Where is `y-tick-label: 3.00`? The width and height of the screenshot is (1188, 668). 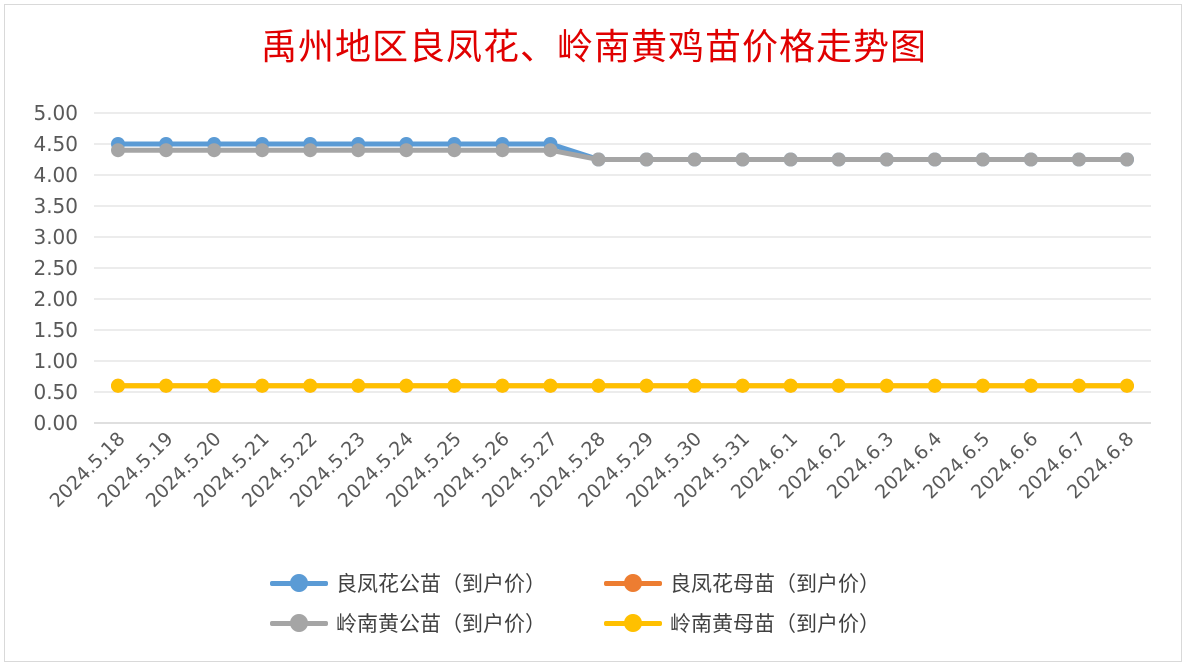
y-tick-label: 3.00 is located at coordinates (55, 237).